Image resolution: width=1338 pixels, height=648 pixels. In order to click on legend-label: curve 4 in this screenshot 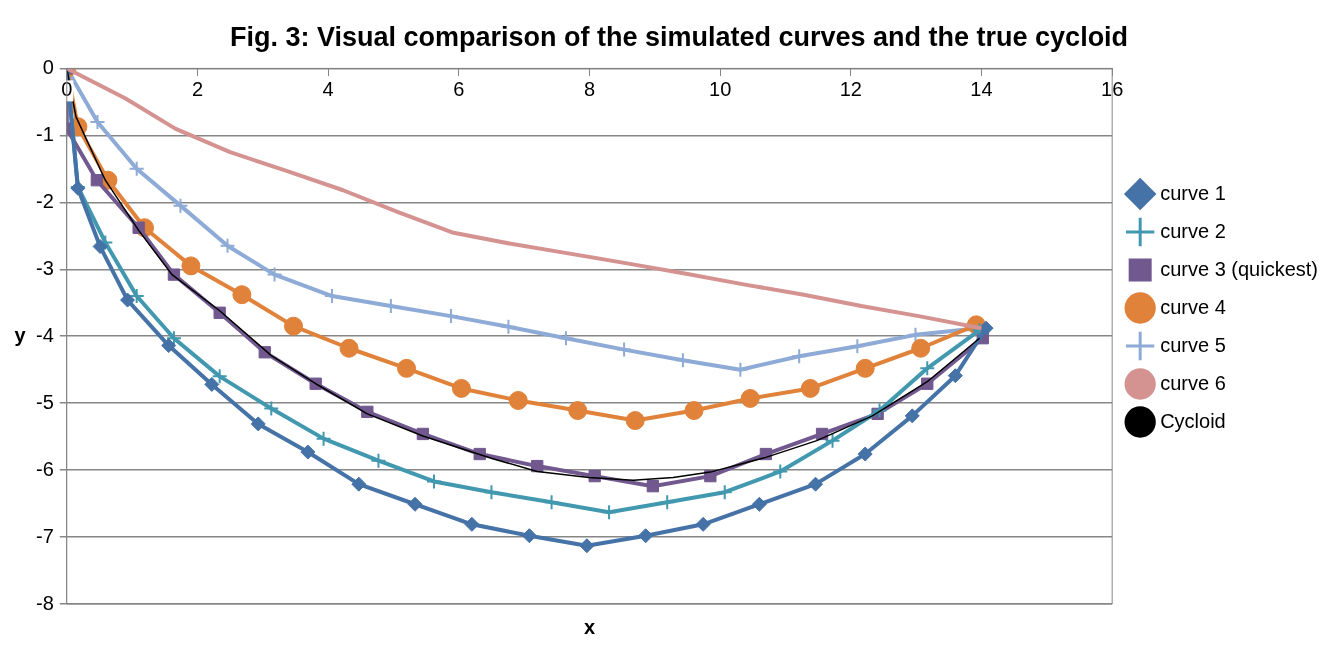, I will do `click(1193, 306)`.